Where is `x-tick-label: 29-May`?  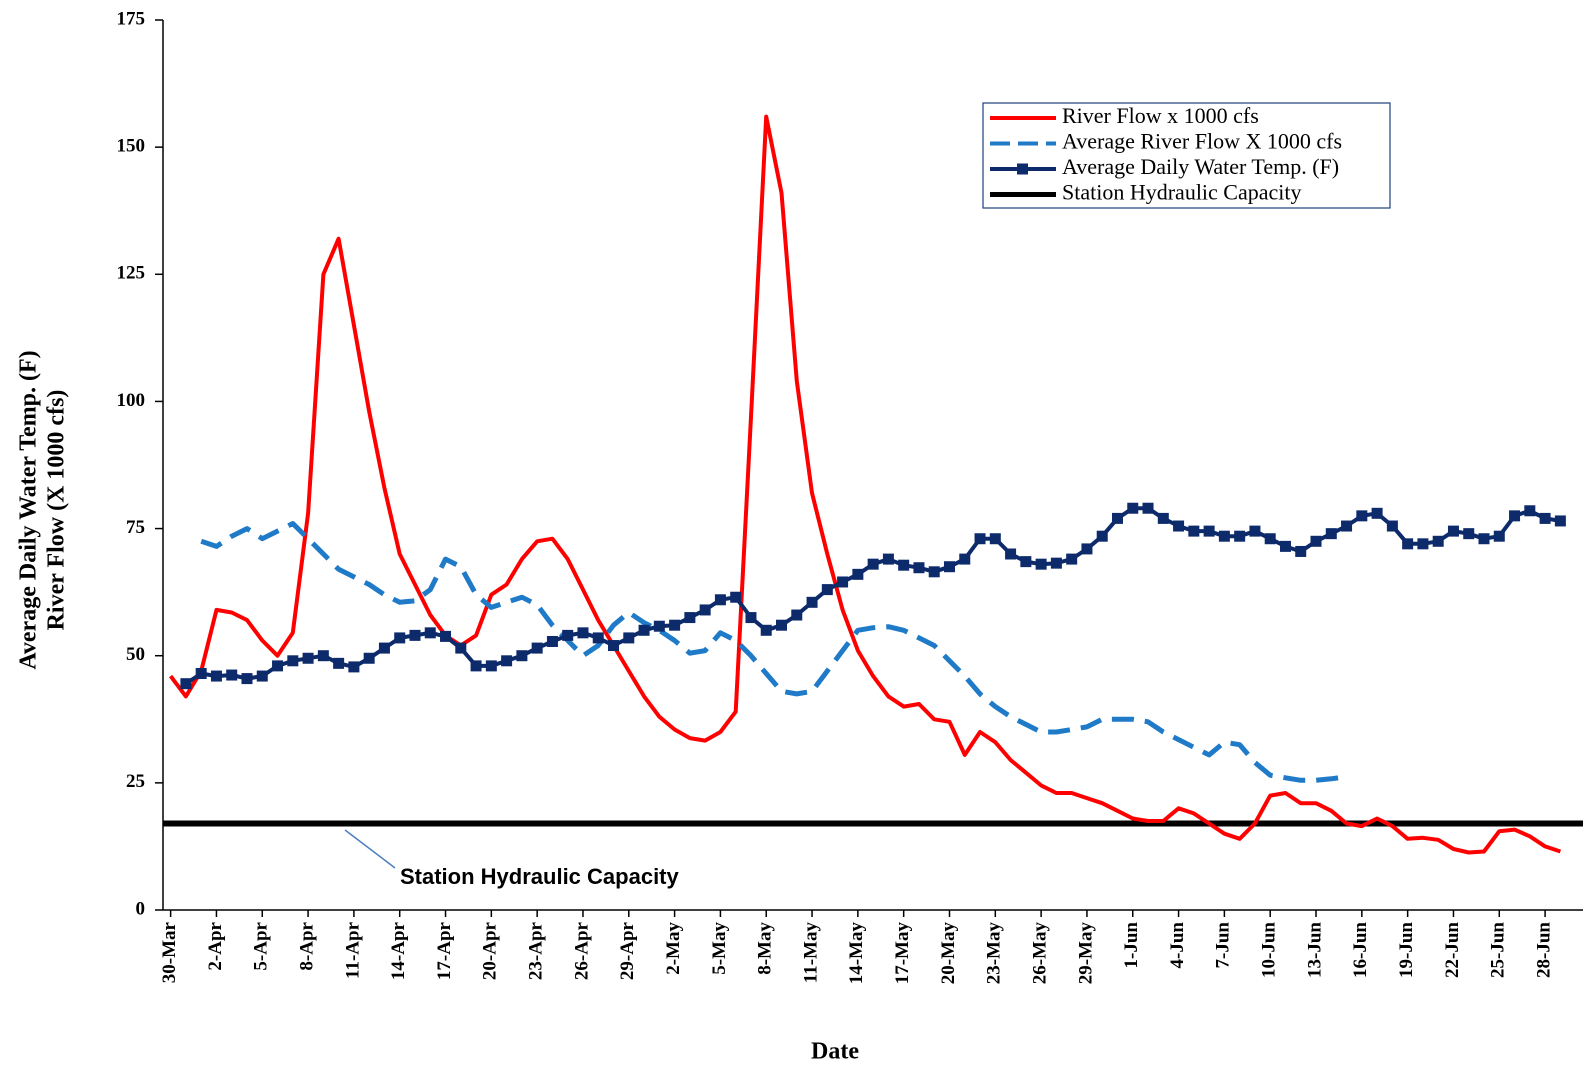
x-tick-label: 29-May is located at coordinates (1085, 953).